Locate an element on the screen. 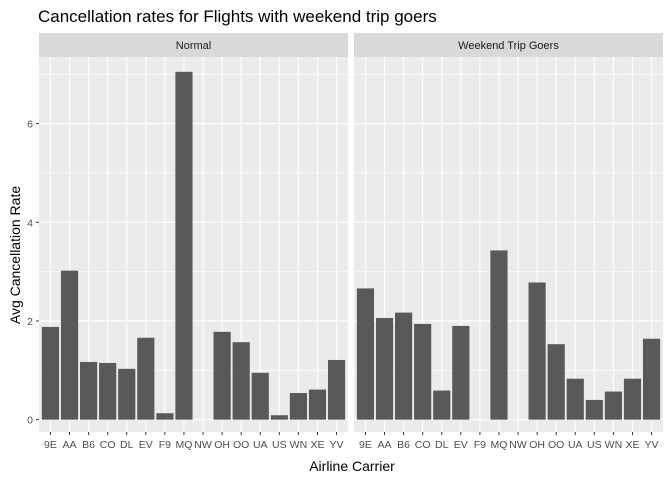 This screenshot has width=672, height=480. facet-strip-label: Normal is located at coordinates (193, 46).